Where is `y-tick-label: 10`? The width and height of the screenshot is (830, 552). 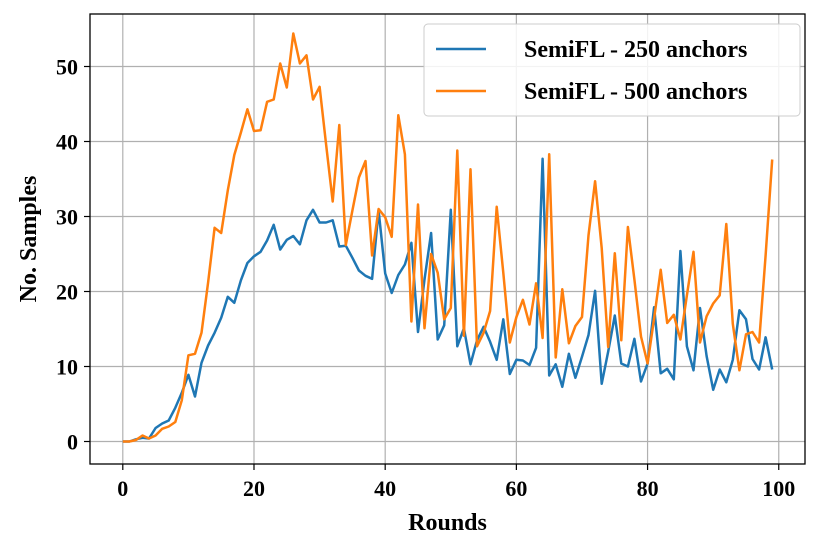
y-tick-label: 10 is located at coordinates (67, 367).